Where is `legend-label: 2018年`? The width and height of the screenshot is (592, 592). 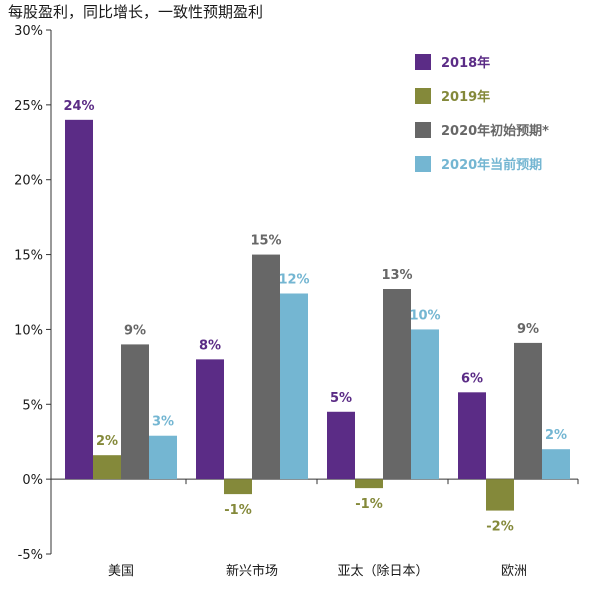
legend-label: 2018年 is located at coordinates (465, 63).